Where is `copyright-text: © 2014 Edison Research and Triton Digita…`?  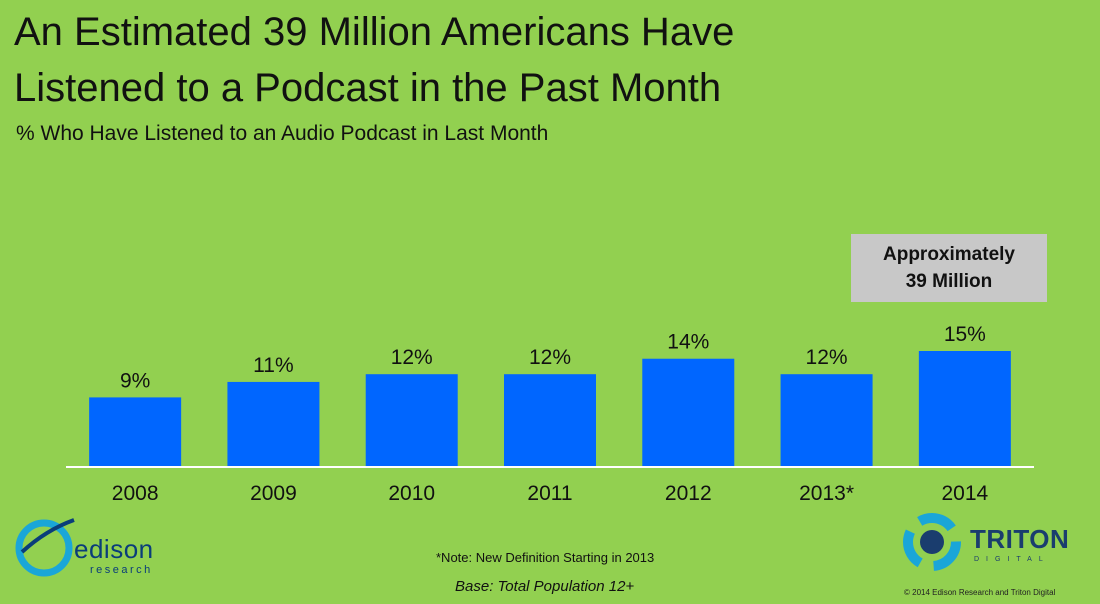 copyright-text: © 2014 Edison Research and Triton Digita… is located at coordinates (980, 592).